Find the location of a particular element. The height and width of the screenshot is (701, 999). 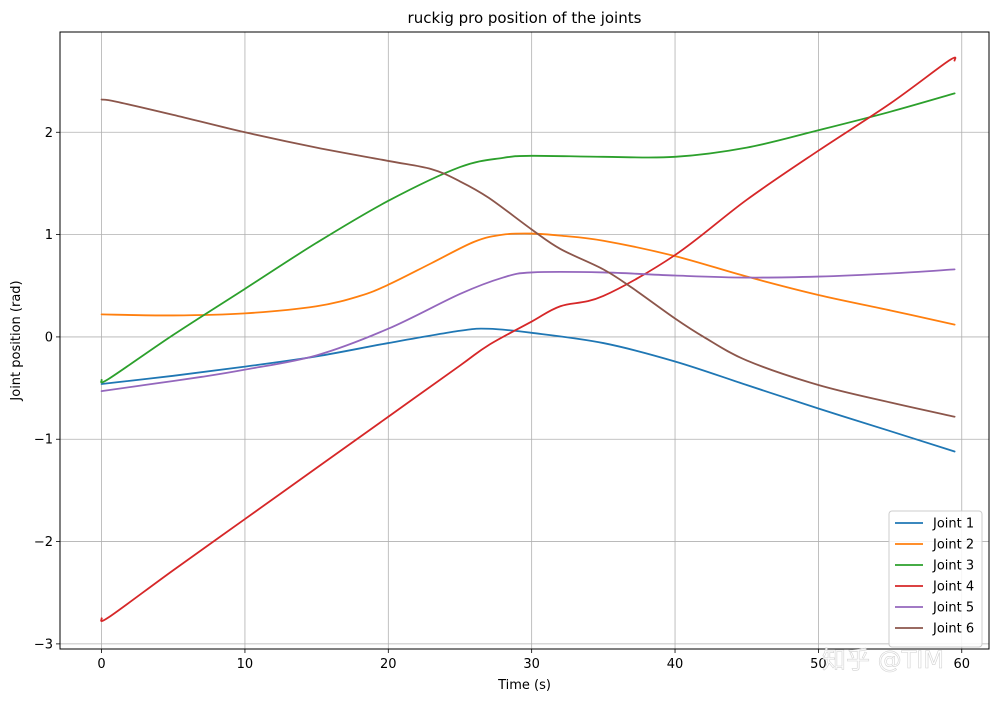

y-tick-label: 1 is located at coordinates (49, 235).